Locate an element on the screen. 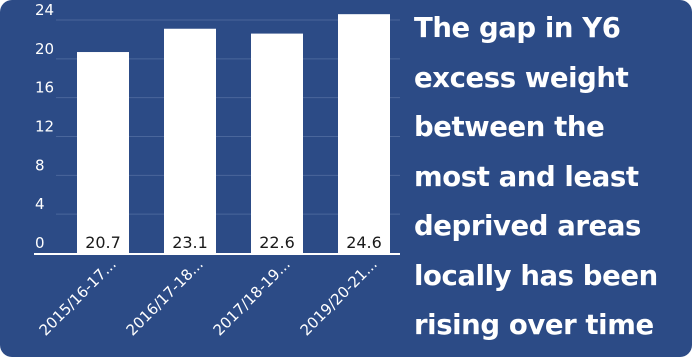 This screenshot has height=357, width=692. y-tick-label: 24 is located at coordinates (44, 10).